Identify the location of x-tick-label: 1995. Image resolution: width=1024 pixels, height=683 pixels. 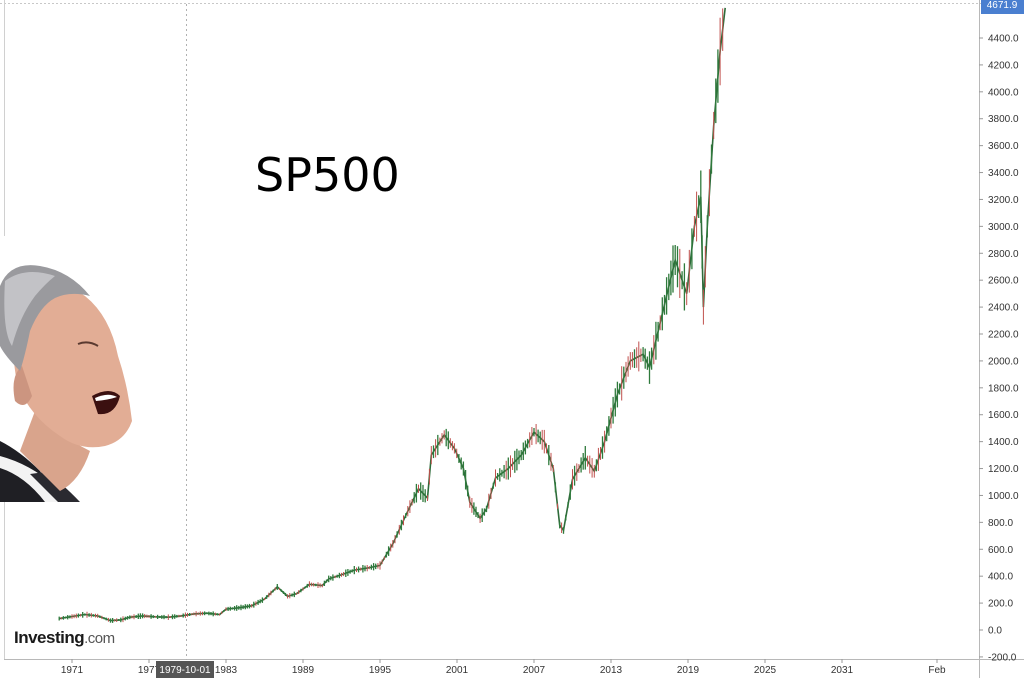
(380, 670).